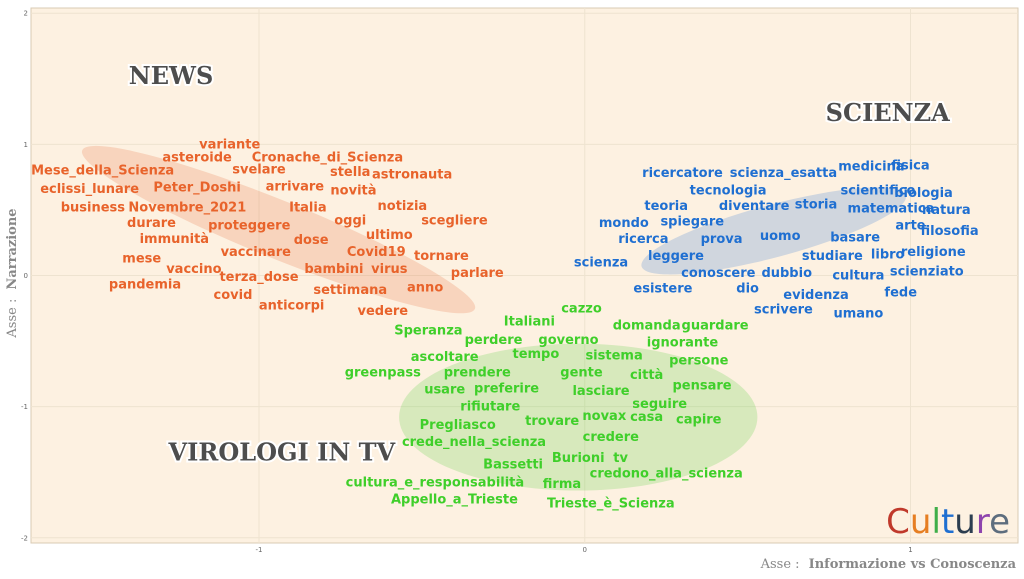 Image resolution: width=1024 pixels, height=579 pixels. I want to click on logo-letter: l, so click(935, 522).